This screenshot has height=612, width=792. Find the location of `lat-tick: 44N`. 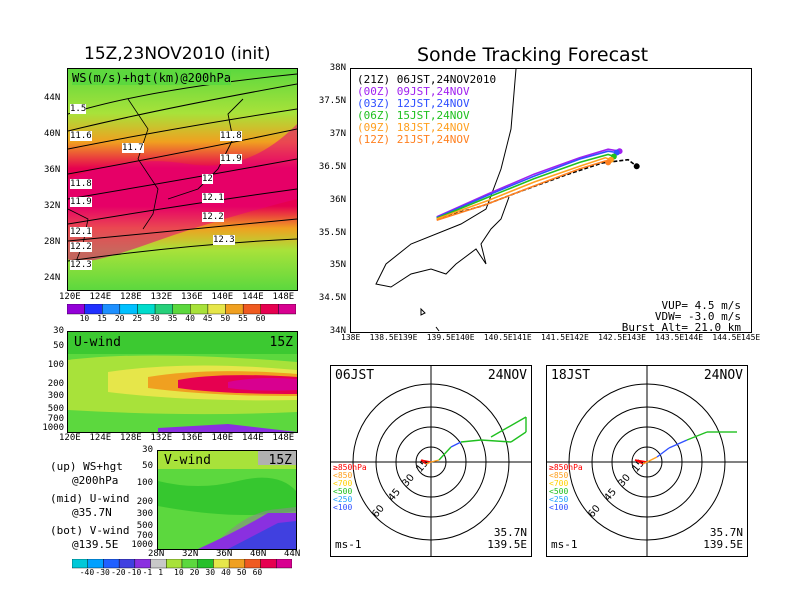

lat-tick: 44N is located at coordinates (52, 98).